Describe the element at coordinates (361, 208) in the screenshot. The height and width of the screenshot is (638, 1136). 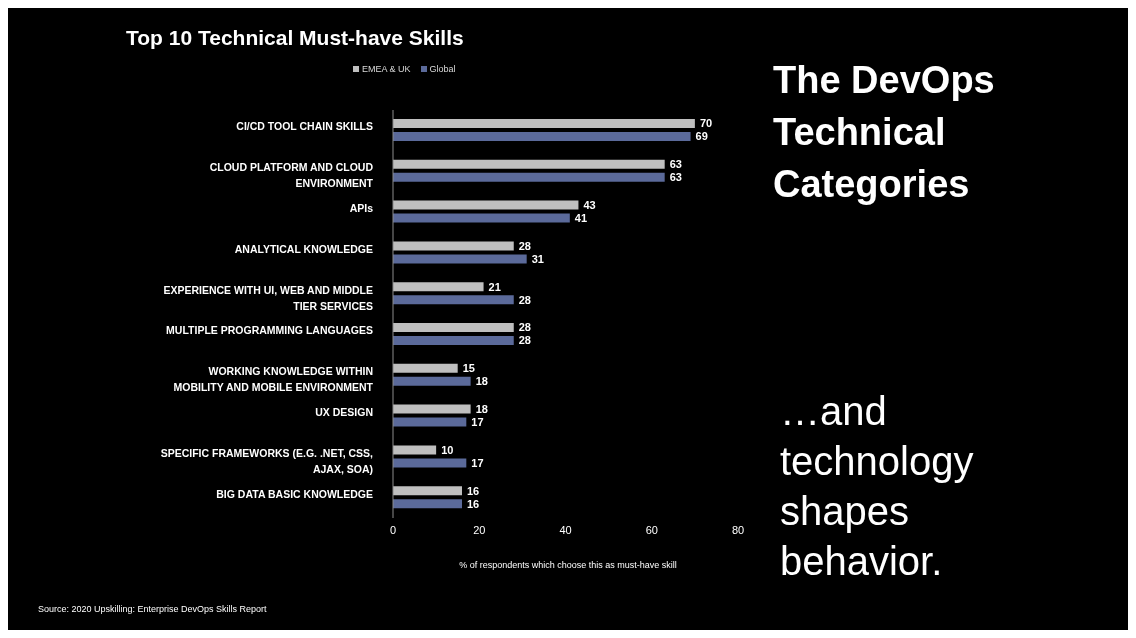
I see `y-tick-label: APIs` at that location.